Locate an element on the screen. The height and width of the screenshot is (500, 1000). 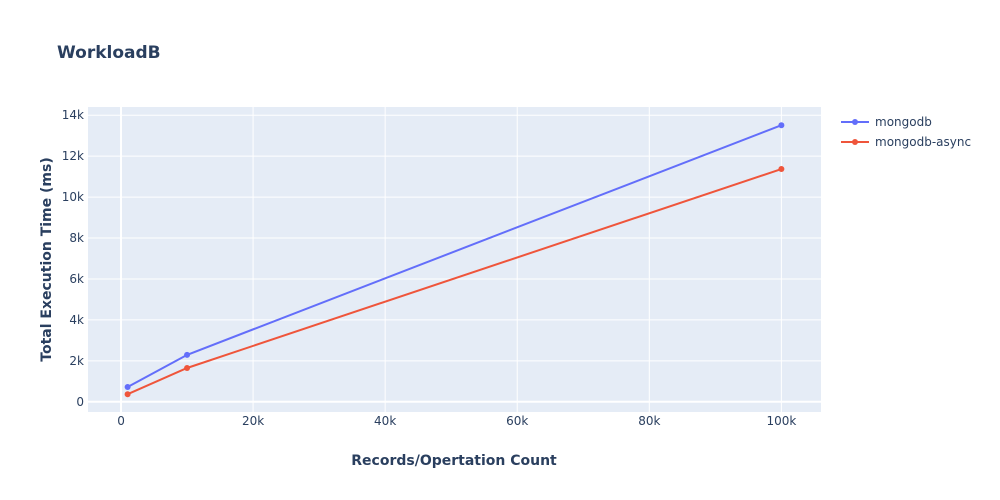
y-tick-label: 10k is located at coordinates (73, 197).